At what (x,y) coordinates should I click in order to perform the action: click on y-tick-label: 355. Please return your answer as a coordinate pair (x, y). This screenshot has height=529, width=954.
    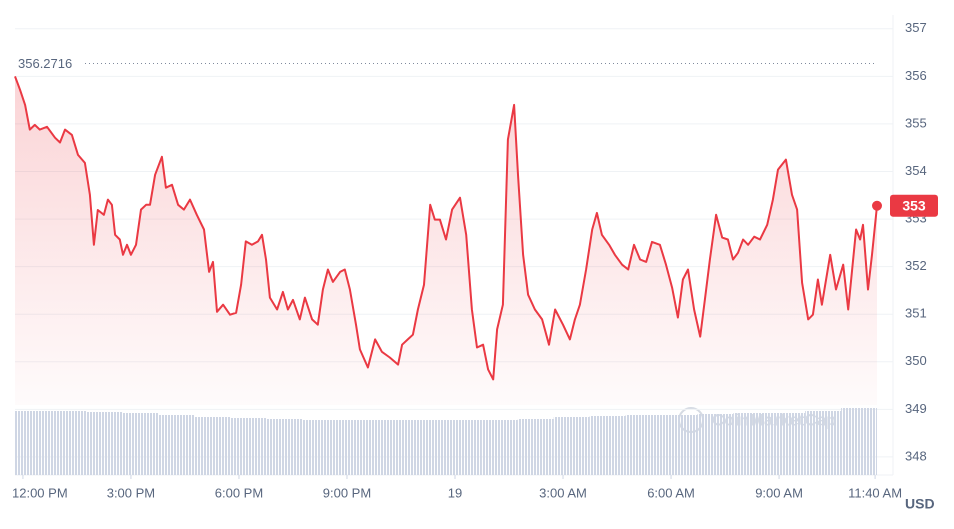
    Looking at the image, I should click on (916, 122).